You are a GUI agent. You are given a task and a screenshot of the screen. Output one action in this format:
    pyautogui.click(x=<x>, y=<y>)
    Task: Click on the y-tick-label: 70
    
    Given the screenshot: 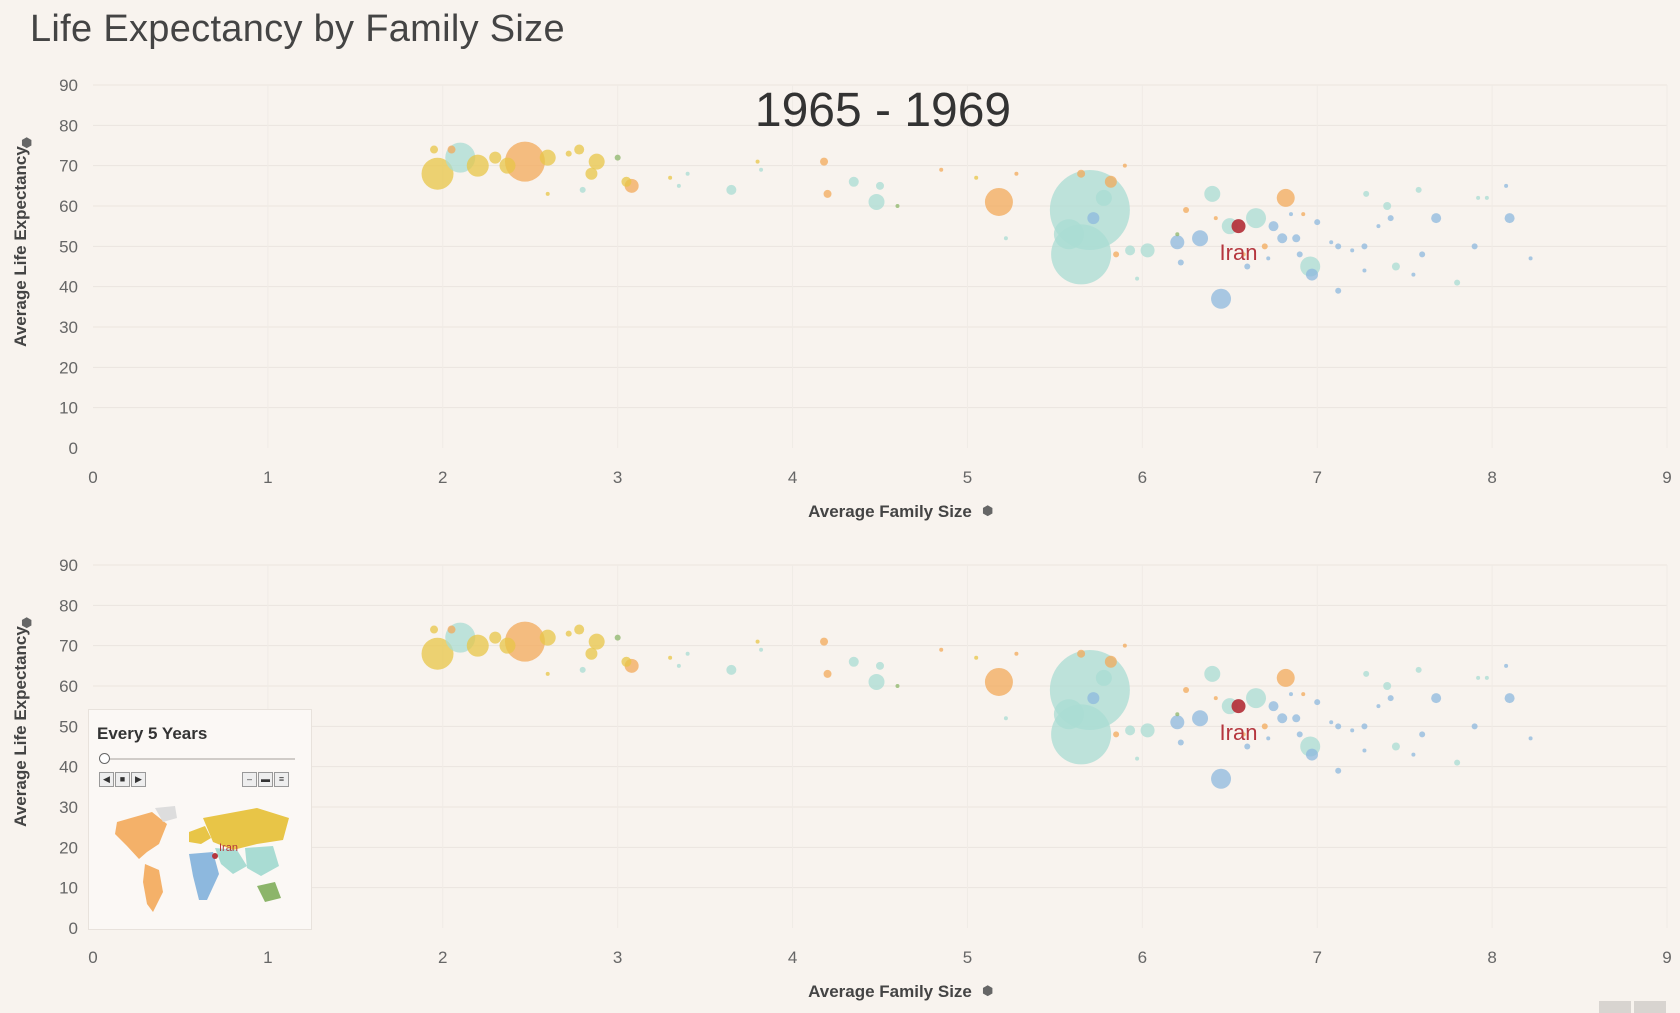 What is the action you would take?
    pyautogui.click(x=68, y=166)
    